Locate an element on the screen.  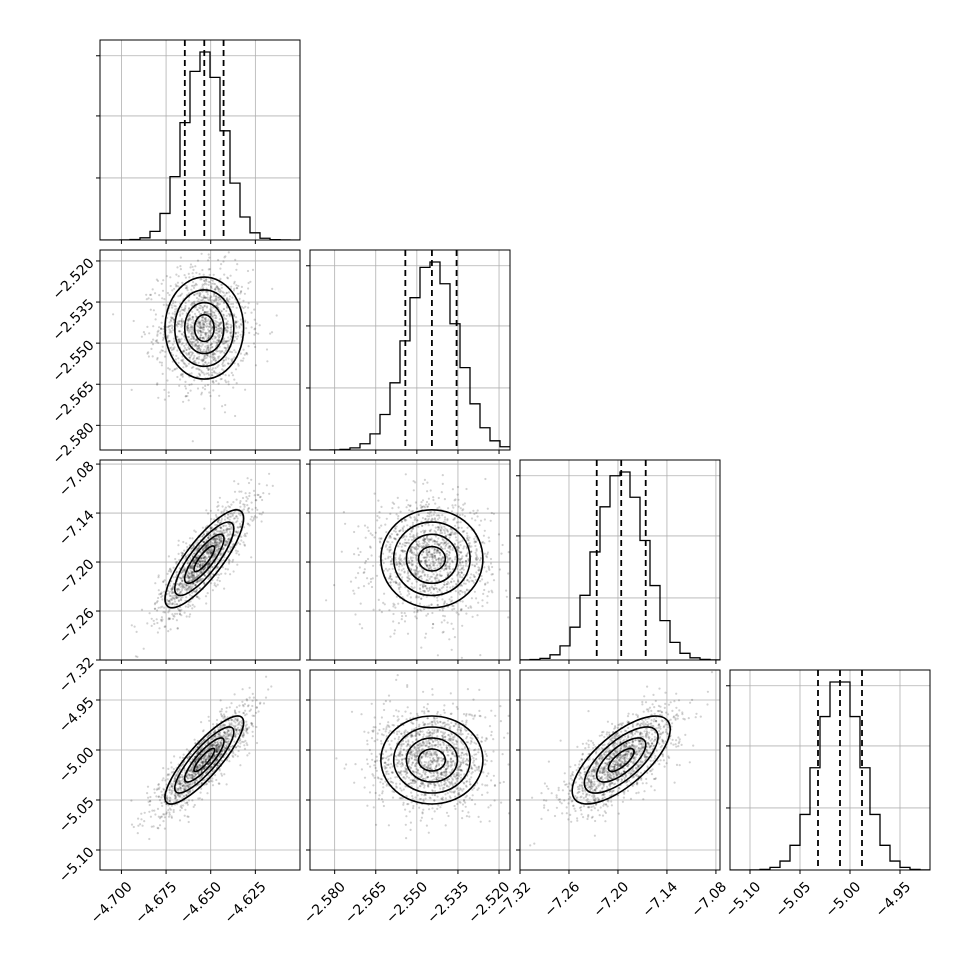
x-tick-label: −5.05 is located at coordinates (794, 900).